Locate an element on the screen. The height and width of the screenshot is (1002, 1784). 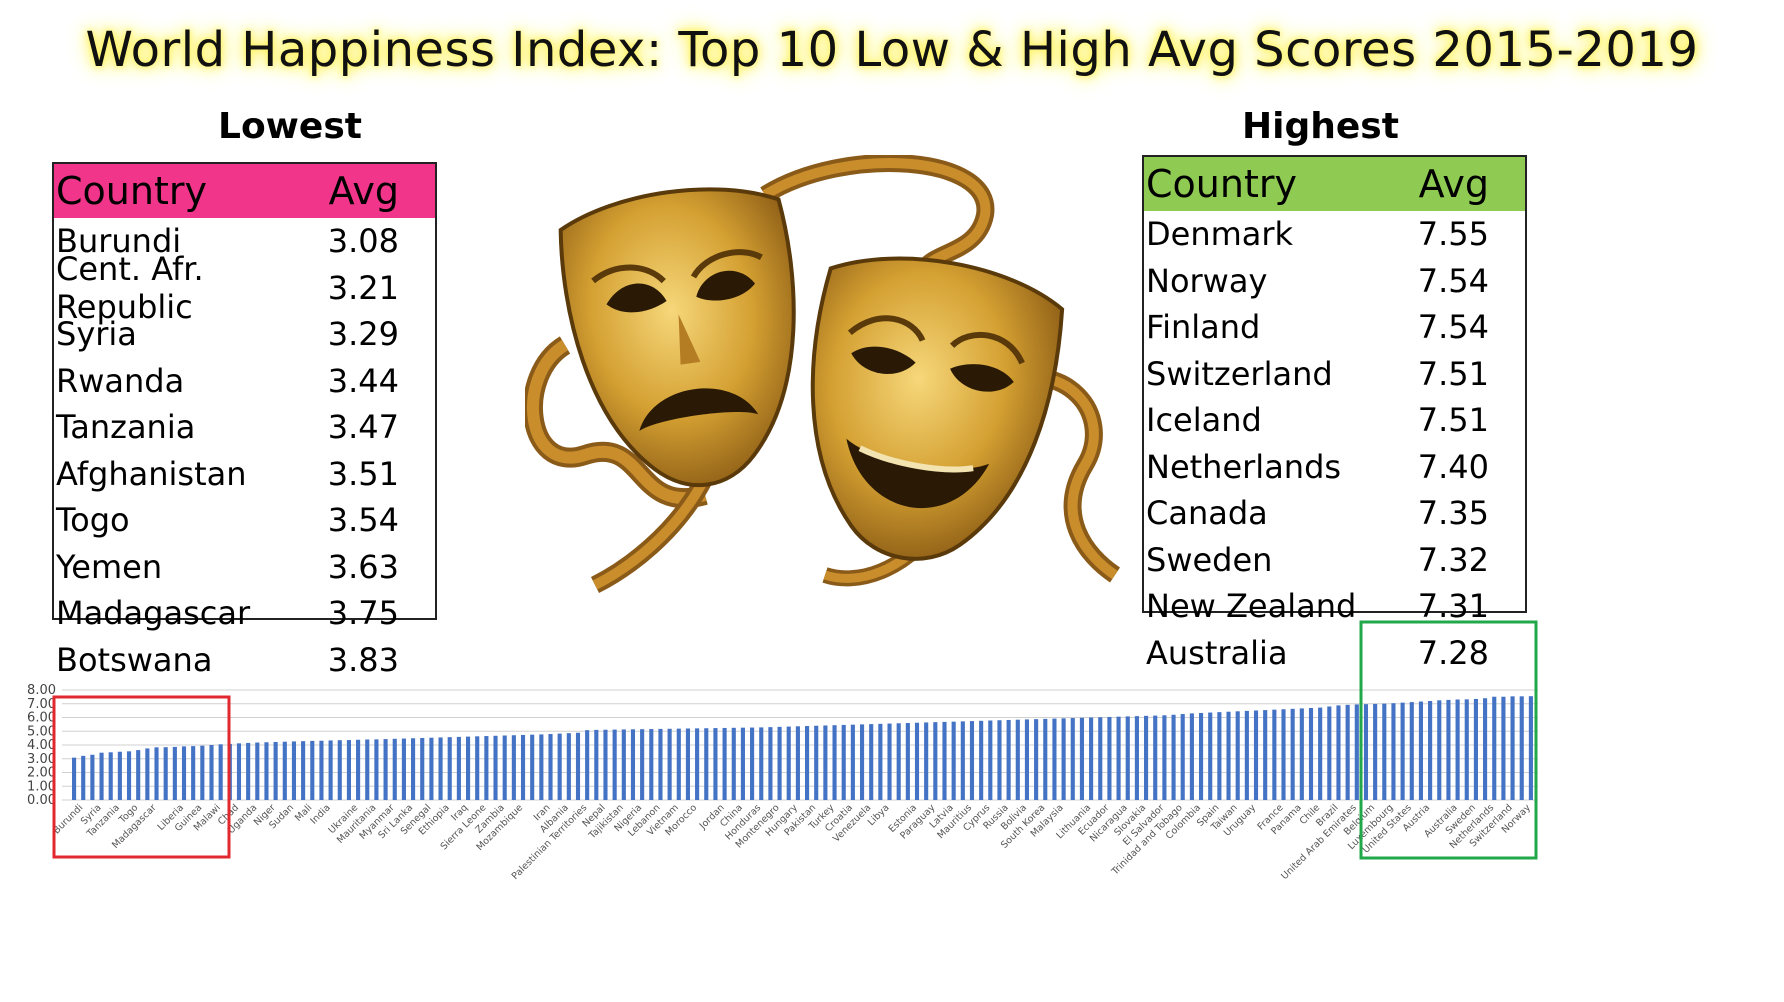
lowest-highlight-box is located at coordinates (141, 777).